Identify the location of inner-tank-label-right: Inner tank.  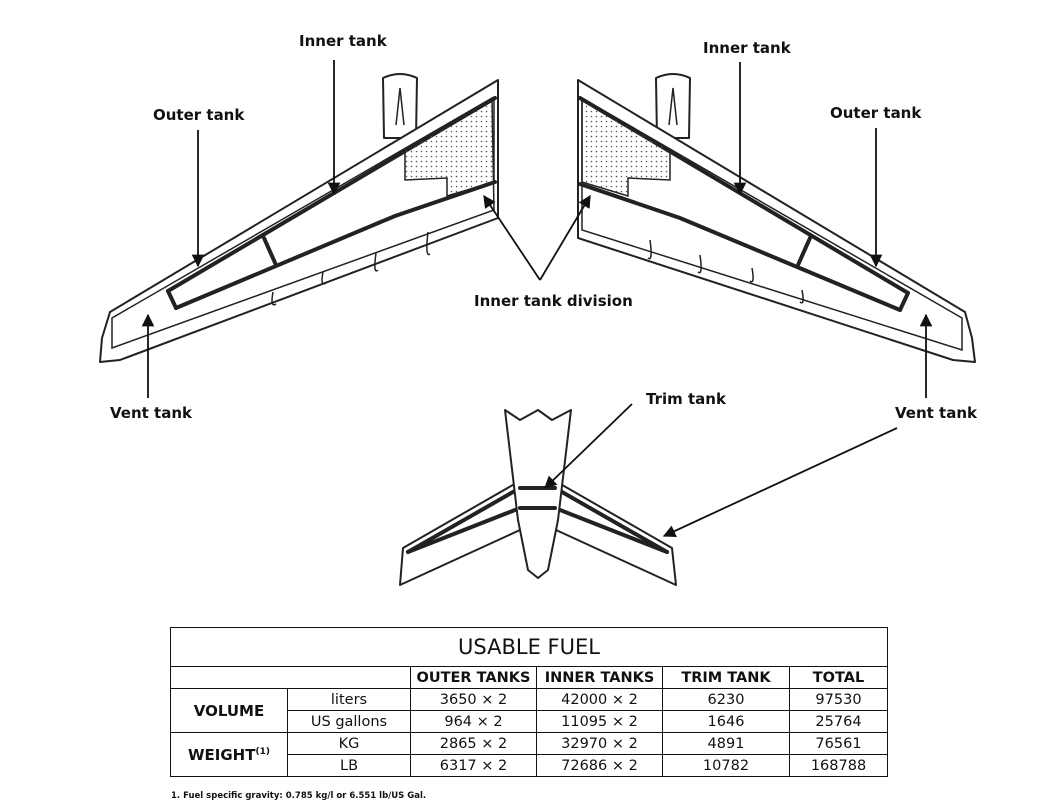
(747, 48).